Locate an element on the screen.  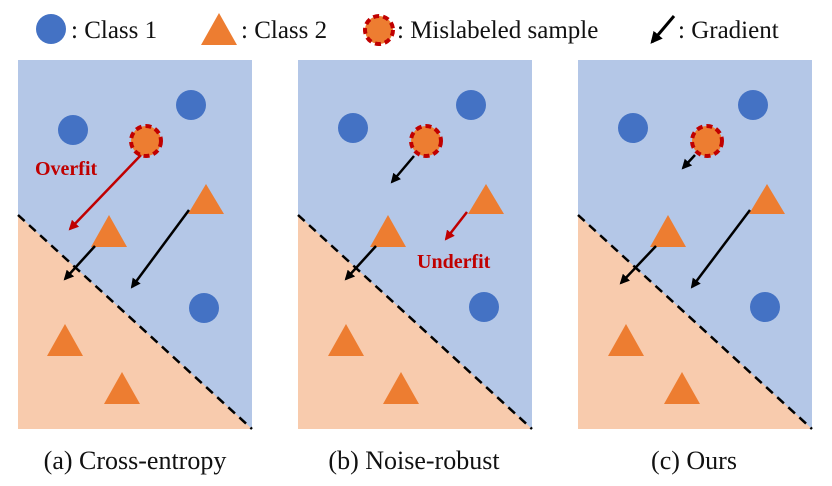
class2-legend-icon is located at coordinates (219, 29).